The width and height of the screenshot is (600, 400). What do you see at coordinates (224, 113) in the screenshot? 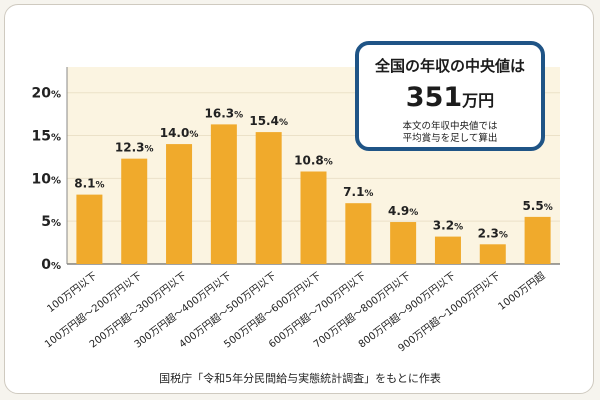
I see `value-label: 16.3%` at bounding box center [224, 113].